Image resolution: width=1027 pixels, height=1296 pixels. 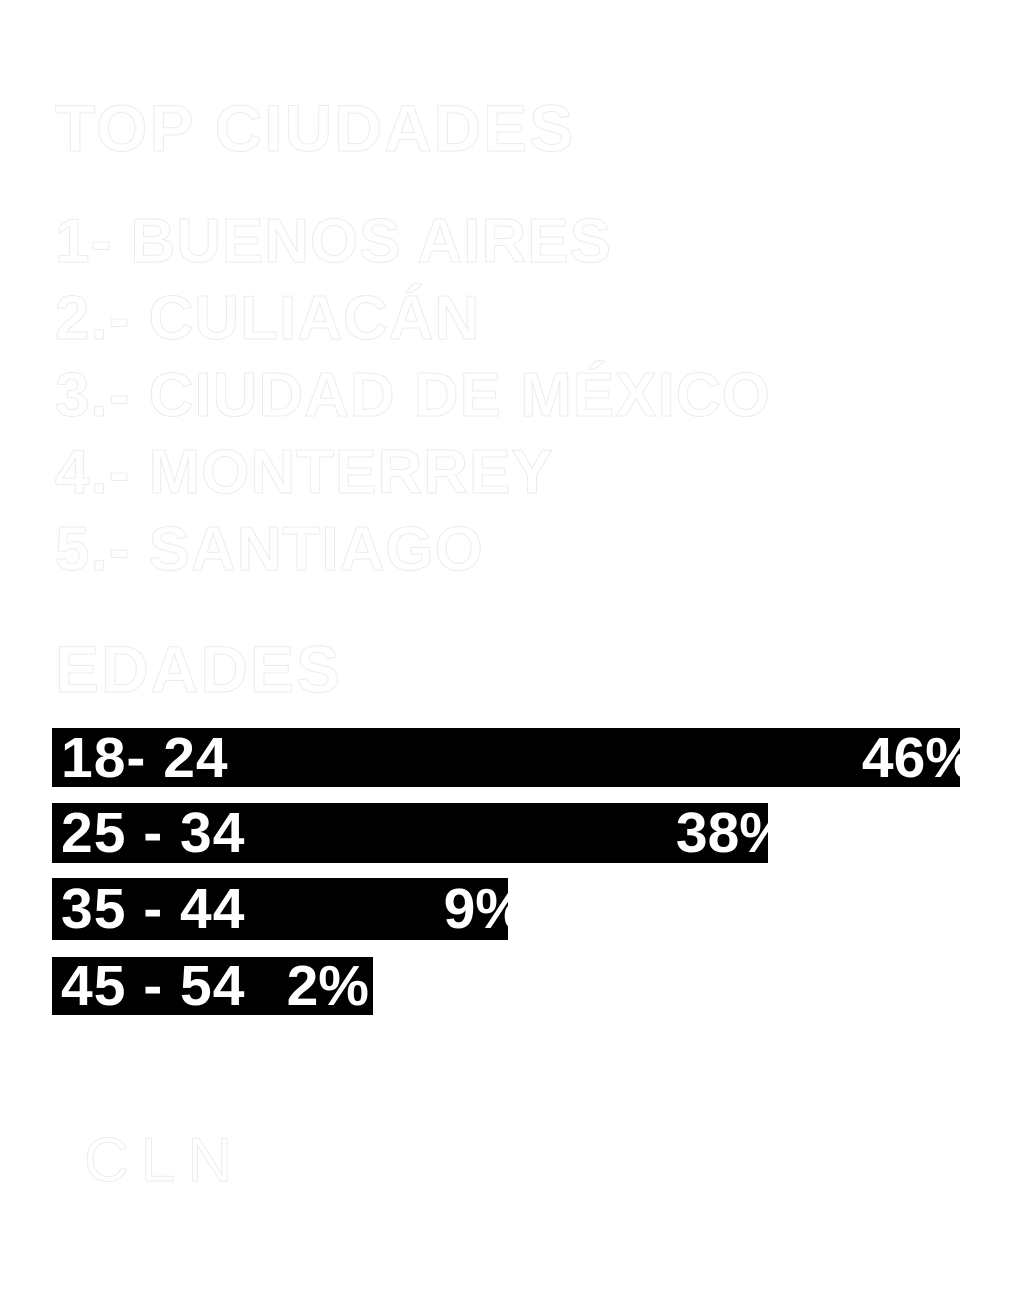 What do you see at coordinates (164, 1160) in the screenshot?
I see `brand-logo-text: CLN` at bounding box center [164, 1160].